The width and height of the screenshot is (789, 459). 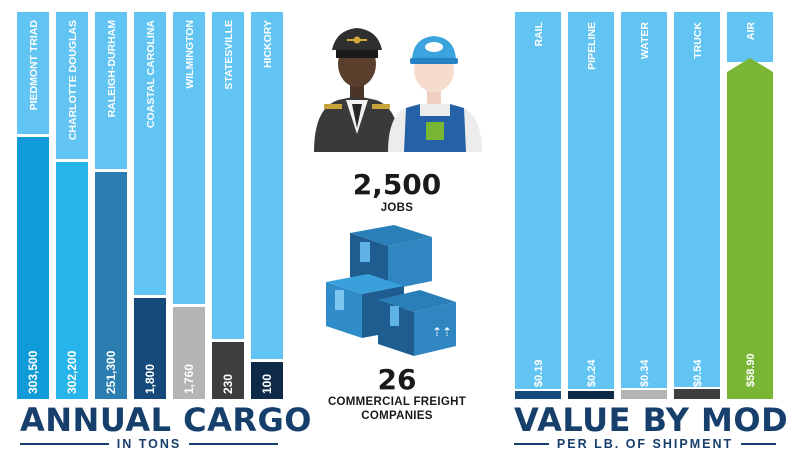 What do you see at coordinates (397, 208) in the screenshot?
I see `jobs-label: JOBS` at bounding box center [397, 208].